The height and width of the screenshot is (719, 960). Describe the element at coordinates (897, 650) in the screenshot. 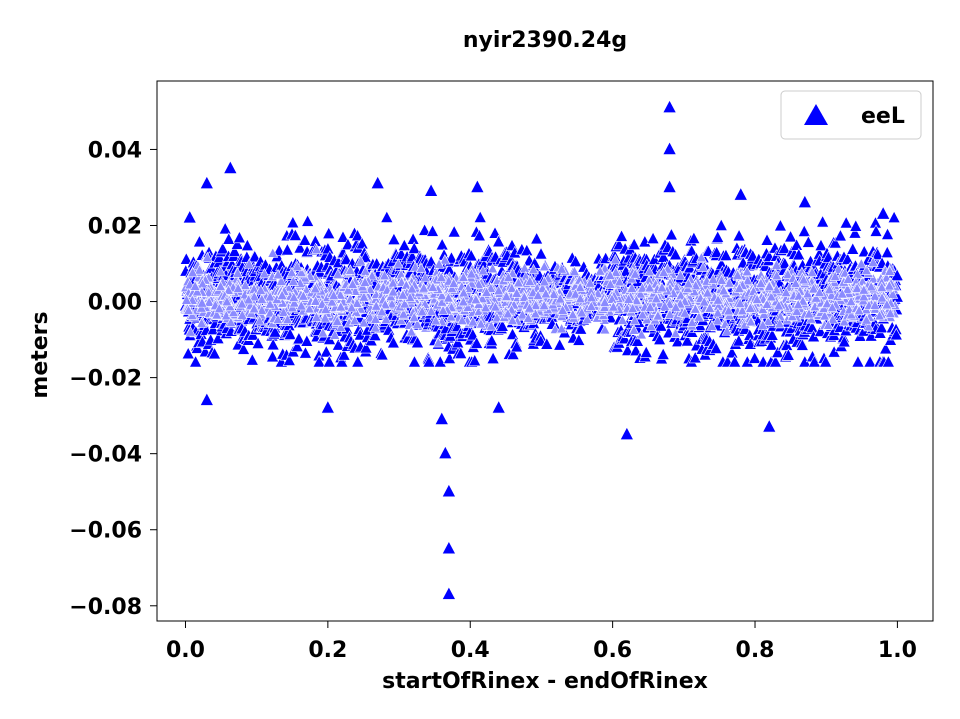

I see `x-tick-label: 1.0` at that location.